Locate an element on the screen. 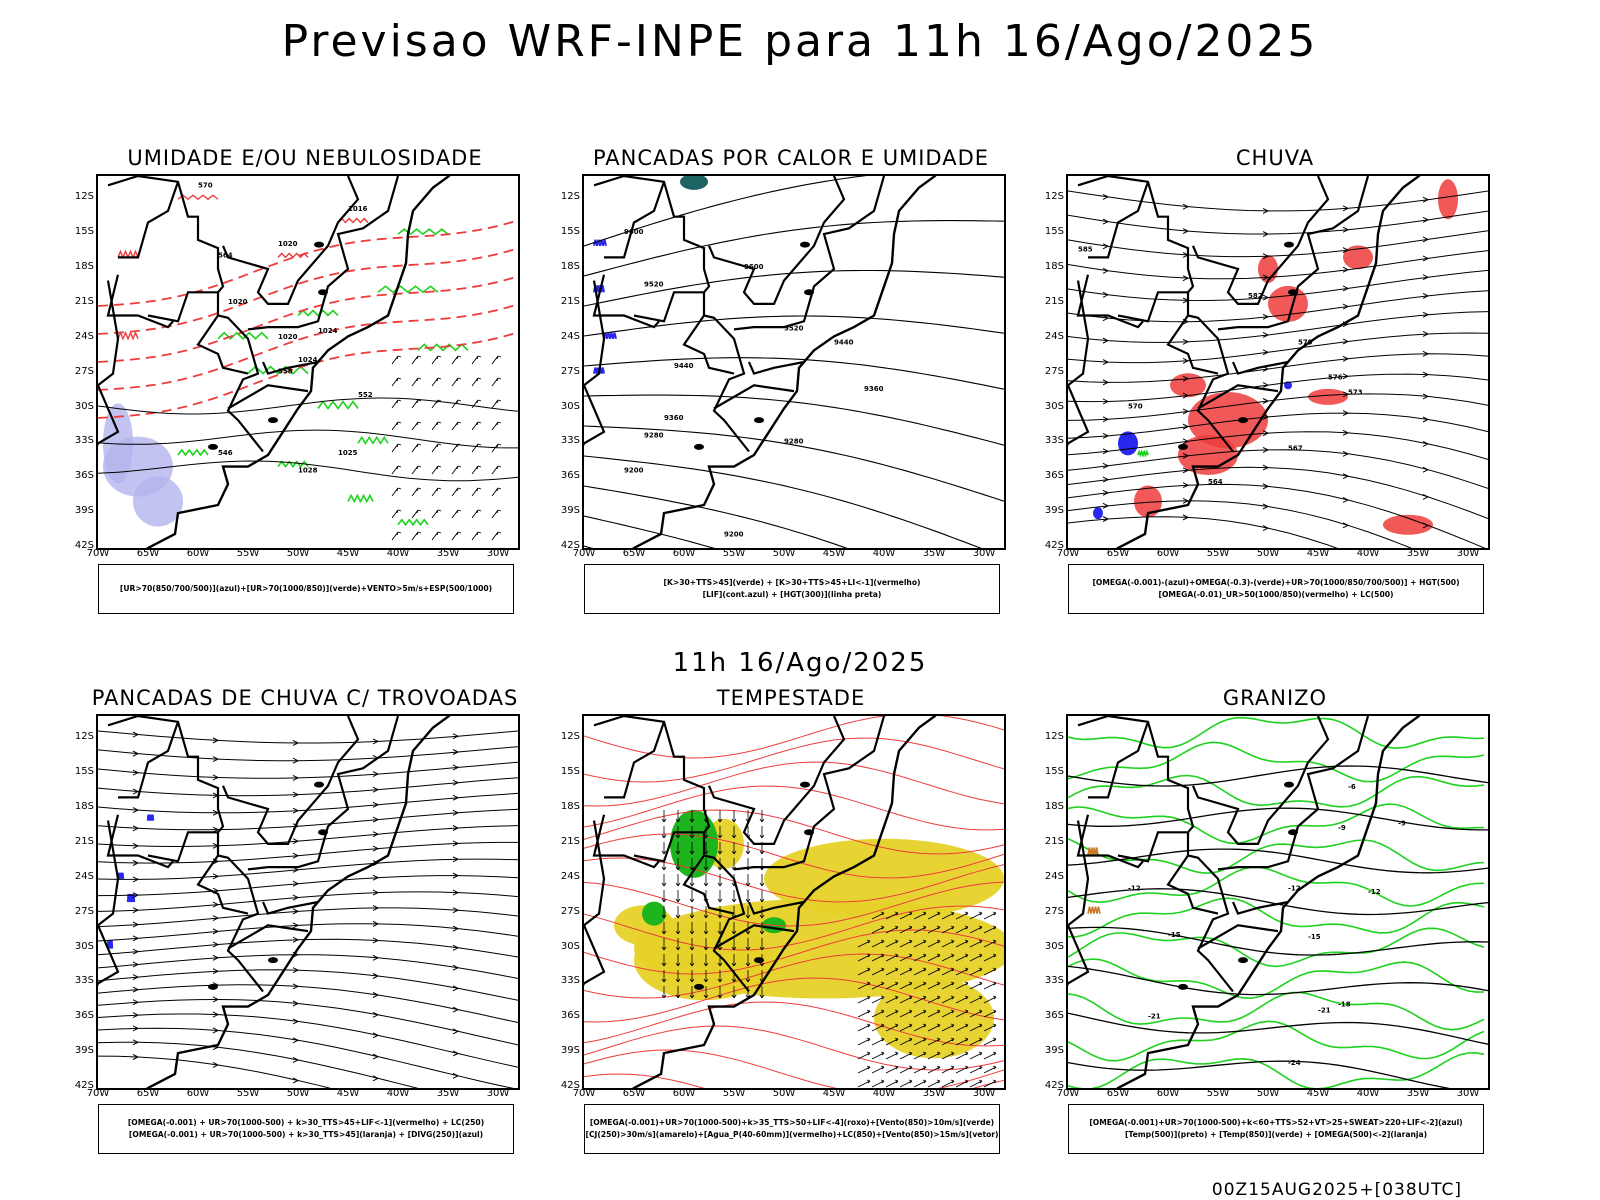 The image size is (1600, 1200). forecast-date: 11h 16/Ago/2025 is located at coordinates (800, 663).